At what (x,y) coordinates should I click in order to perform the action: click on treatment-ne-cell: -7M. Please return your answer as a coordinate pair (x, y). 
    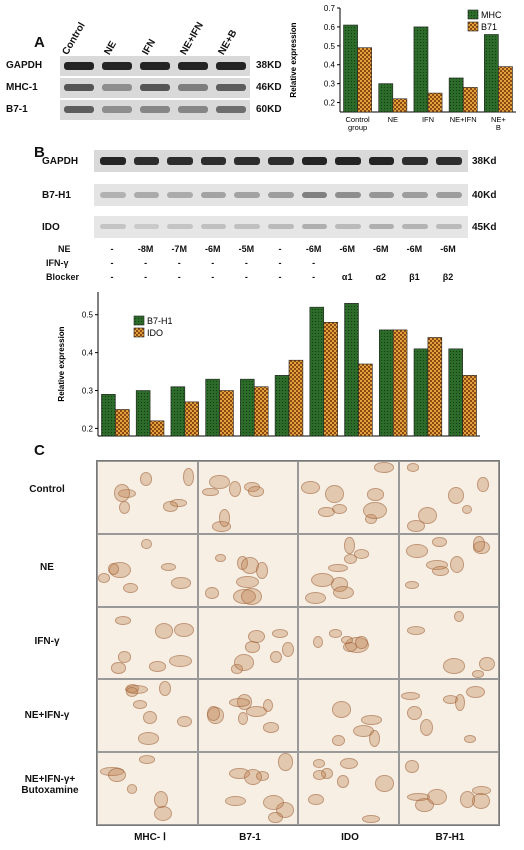
    Looking at the image, I should click on (179, 249).